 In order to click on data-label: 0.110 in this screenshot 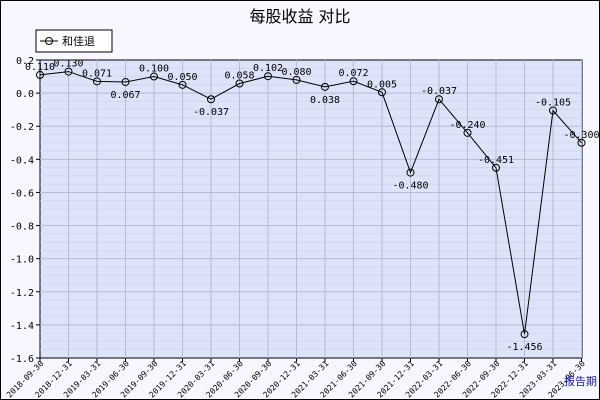, I will do `click(40, 67)`.